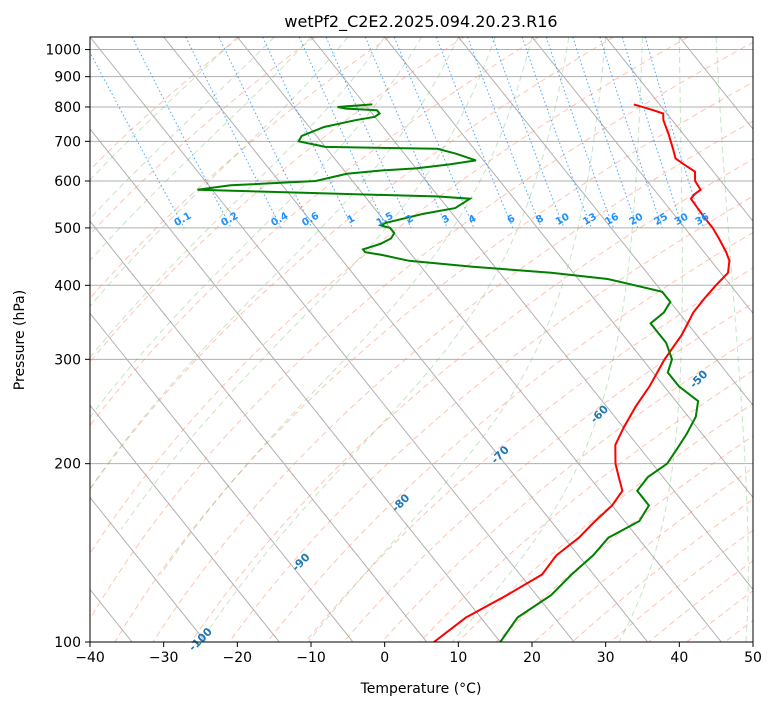 This screenshot has height=708, width=775. I want to click on x-tick-label: 50, so click(753, 658).